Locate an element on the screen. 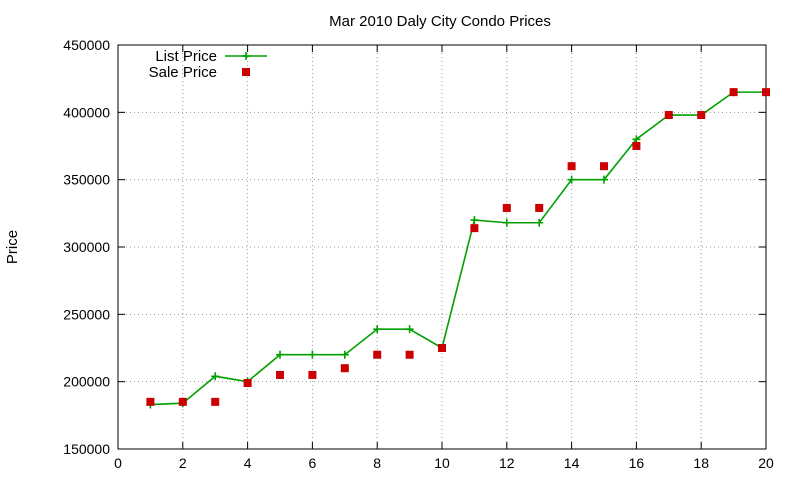  x-tick-label: 4 is located at coordinates (248, 463).